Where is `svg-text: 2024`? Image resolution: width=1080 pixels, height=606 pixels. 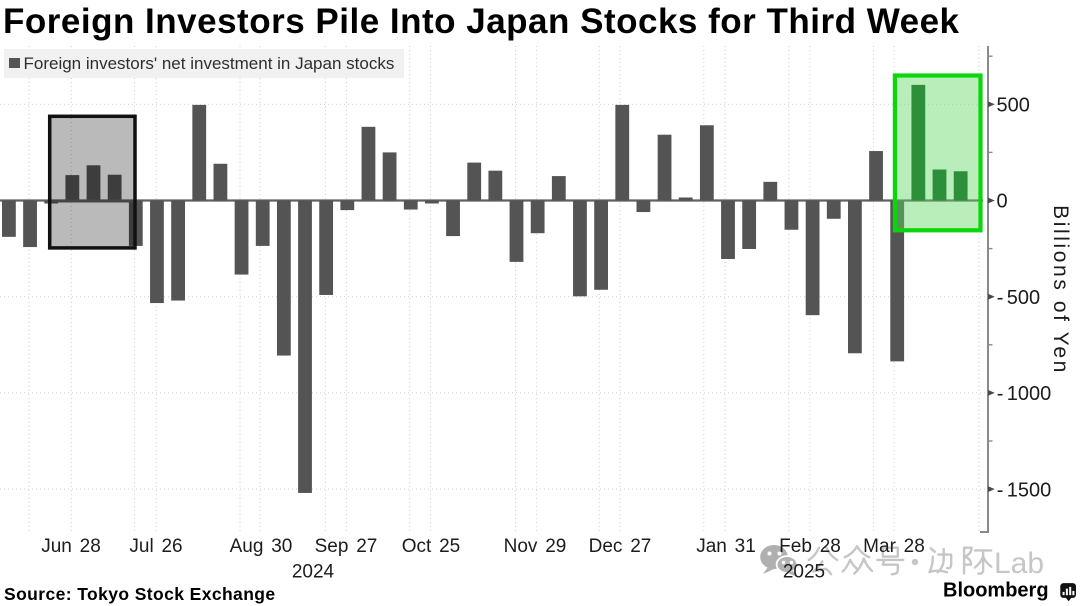
svg-text: 2024 is located at coordinates (313, 572).